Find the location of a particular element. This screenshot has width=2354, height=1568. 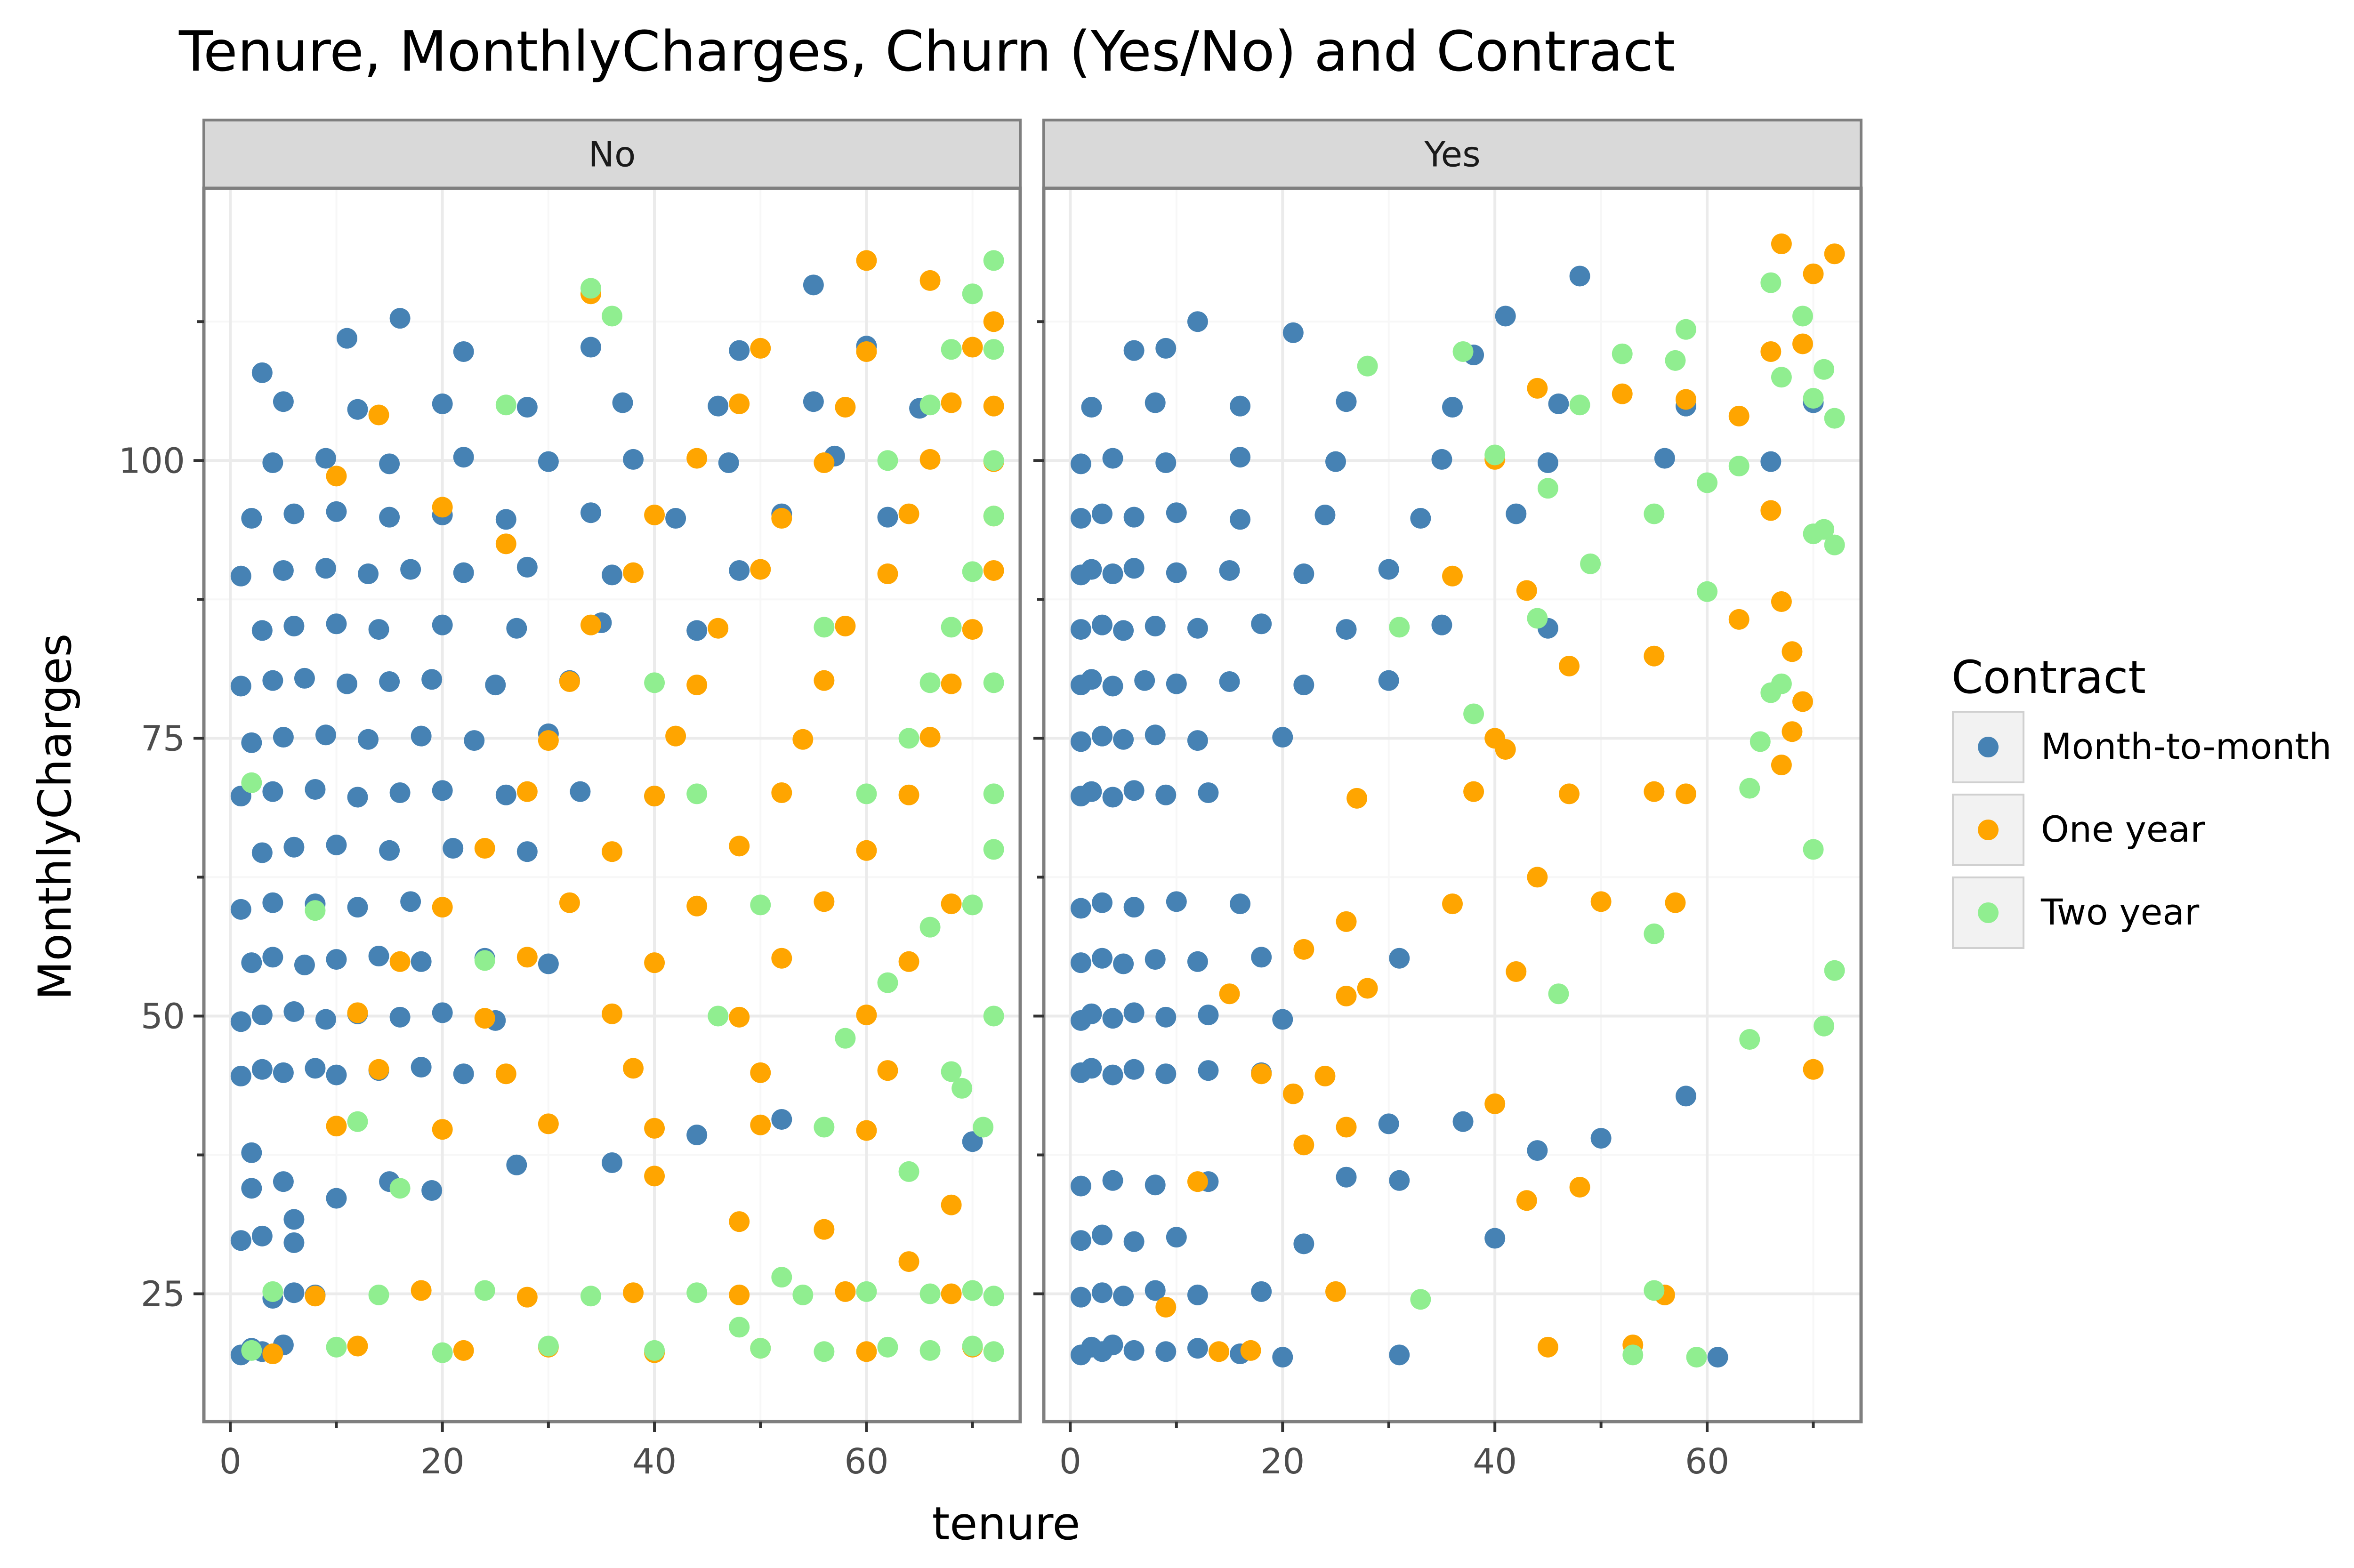

x-tick-label: 40 is located at coordinates (654, 1462).